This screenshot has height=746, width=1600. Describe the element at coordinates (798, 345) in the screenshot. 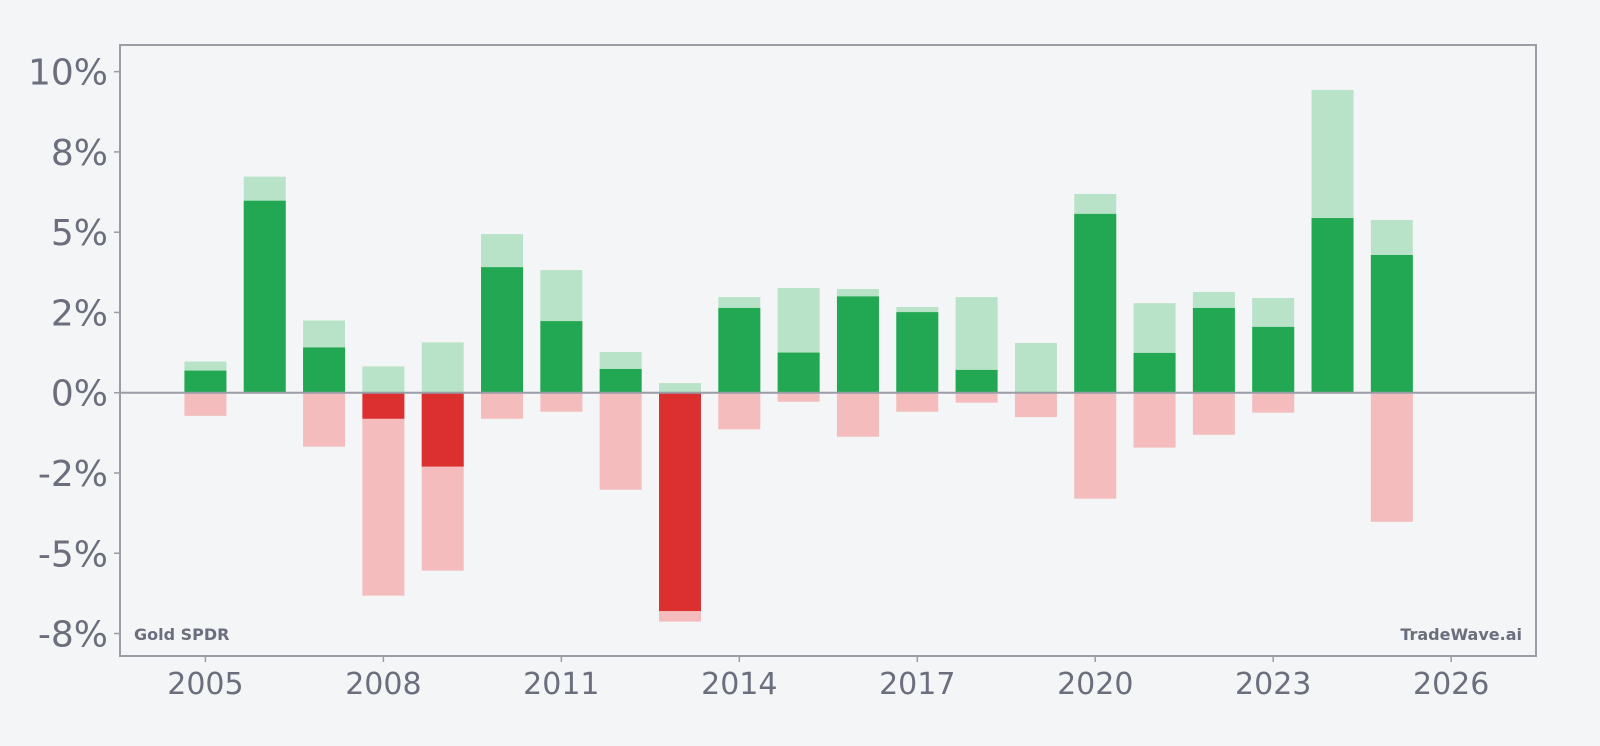

I see `bar-group-2015` at that location.